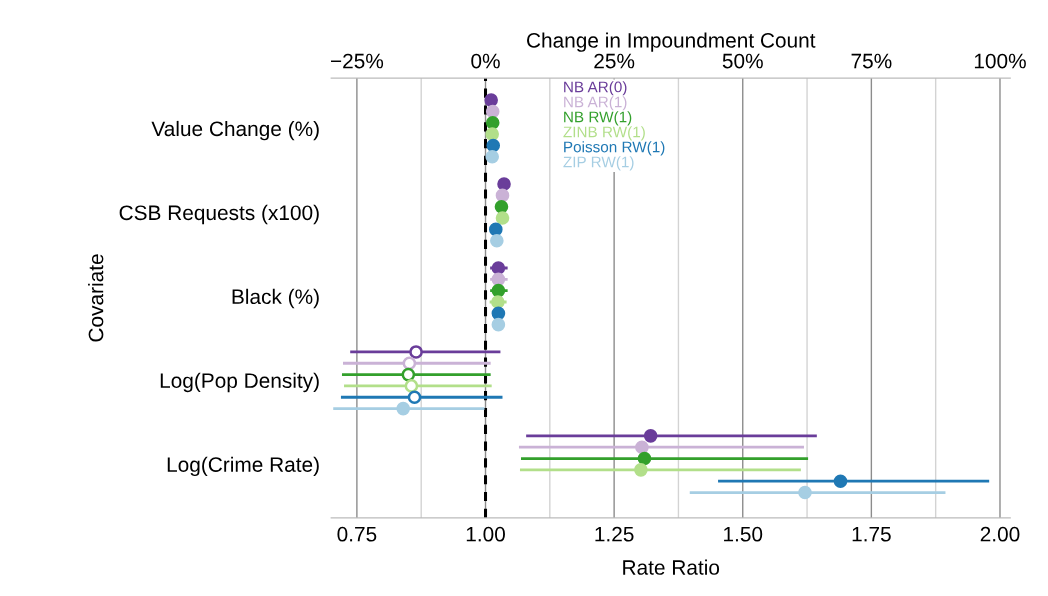  Describe the element at coordinates (604, 133) in the screenshot. I see `text: ZINB RW(1)` at that location.